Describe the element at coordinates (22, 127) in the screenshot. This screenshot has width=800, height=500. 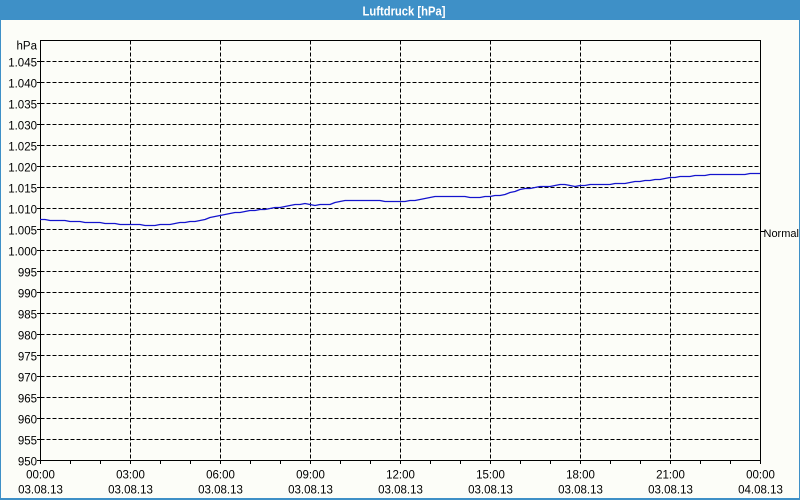
I see `svg-text: 1.030` at that location.